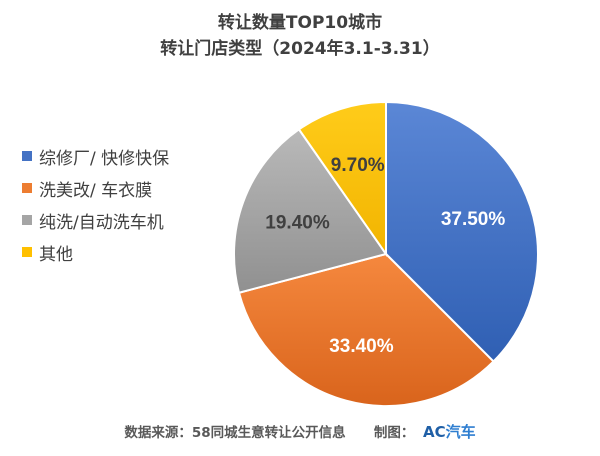  I want to click on source-text: 数据来源：58同城生意转让公开信息, so click(235, 433).